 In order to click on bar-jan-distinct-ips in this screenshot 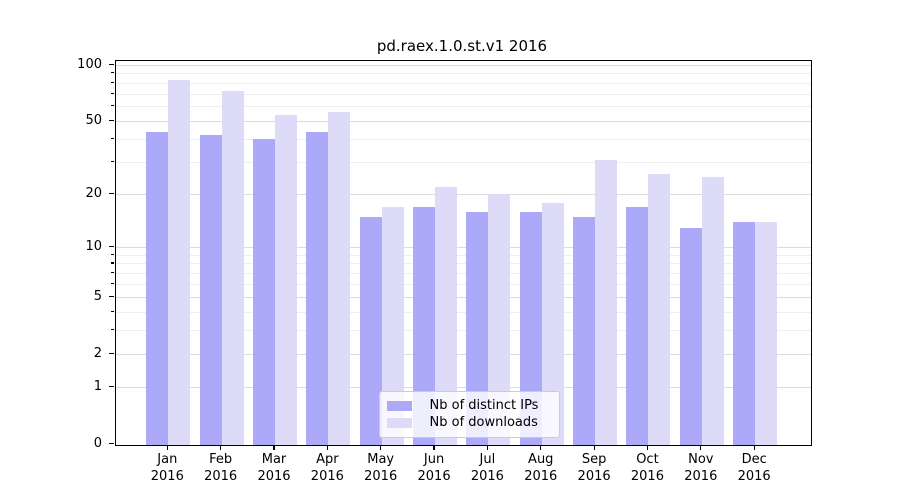, I will do `click(157, 288)`.